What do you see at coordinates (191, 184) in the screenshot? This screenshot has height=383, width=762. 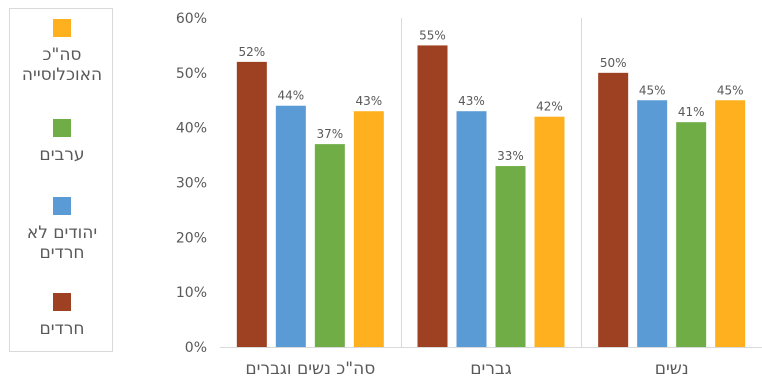 I see `y-tick-label: 30%` at bounding box center [191, 184].